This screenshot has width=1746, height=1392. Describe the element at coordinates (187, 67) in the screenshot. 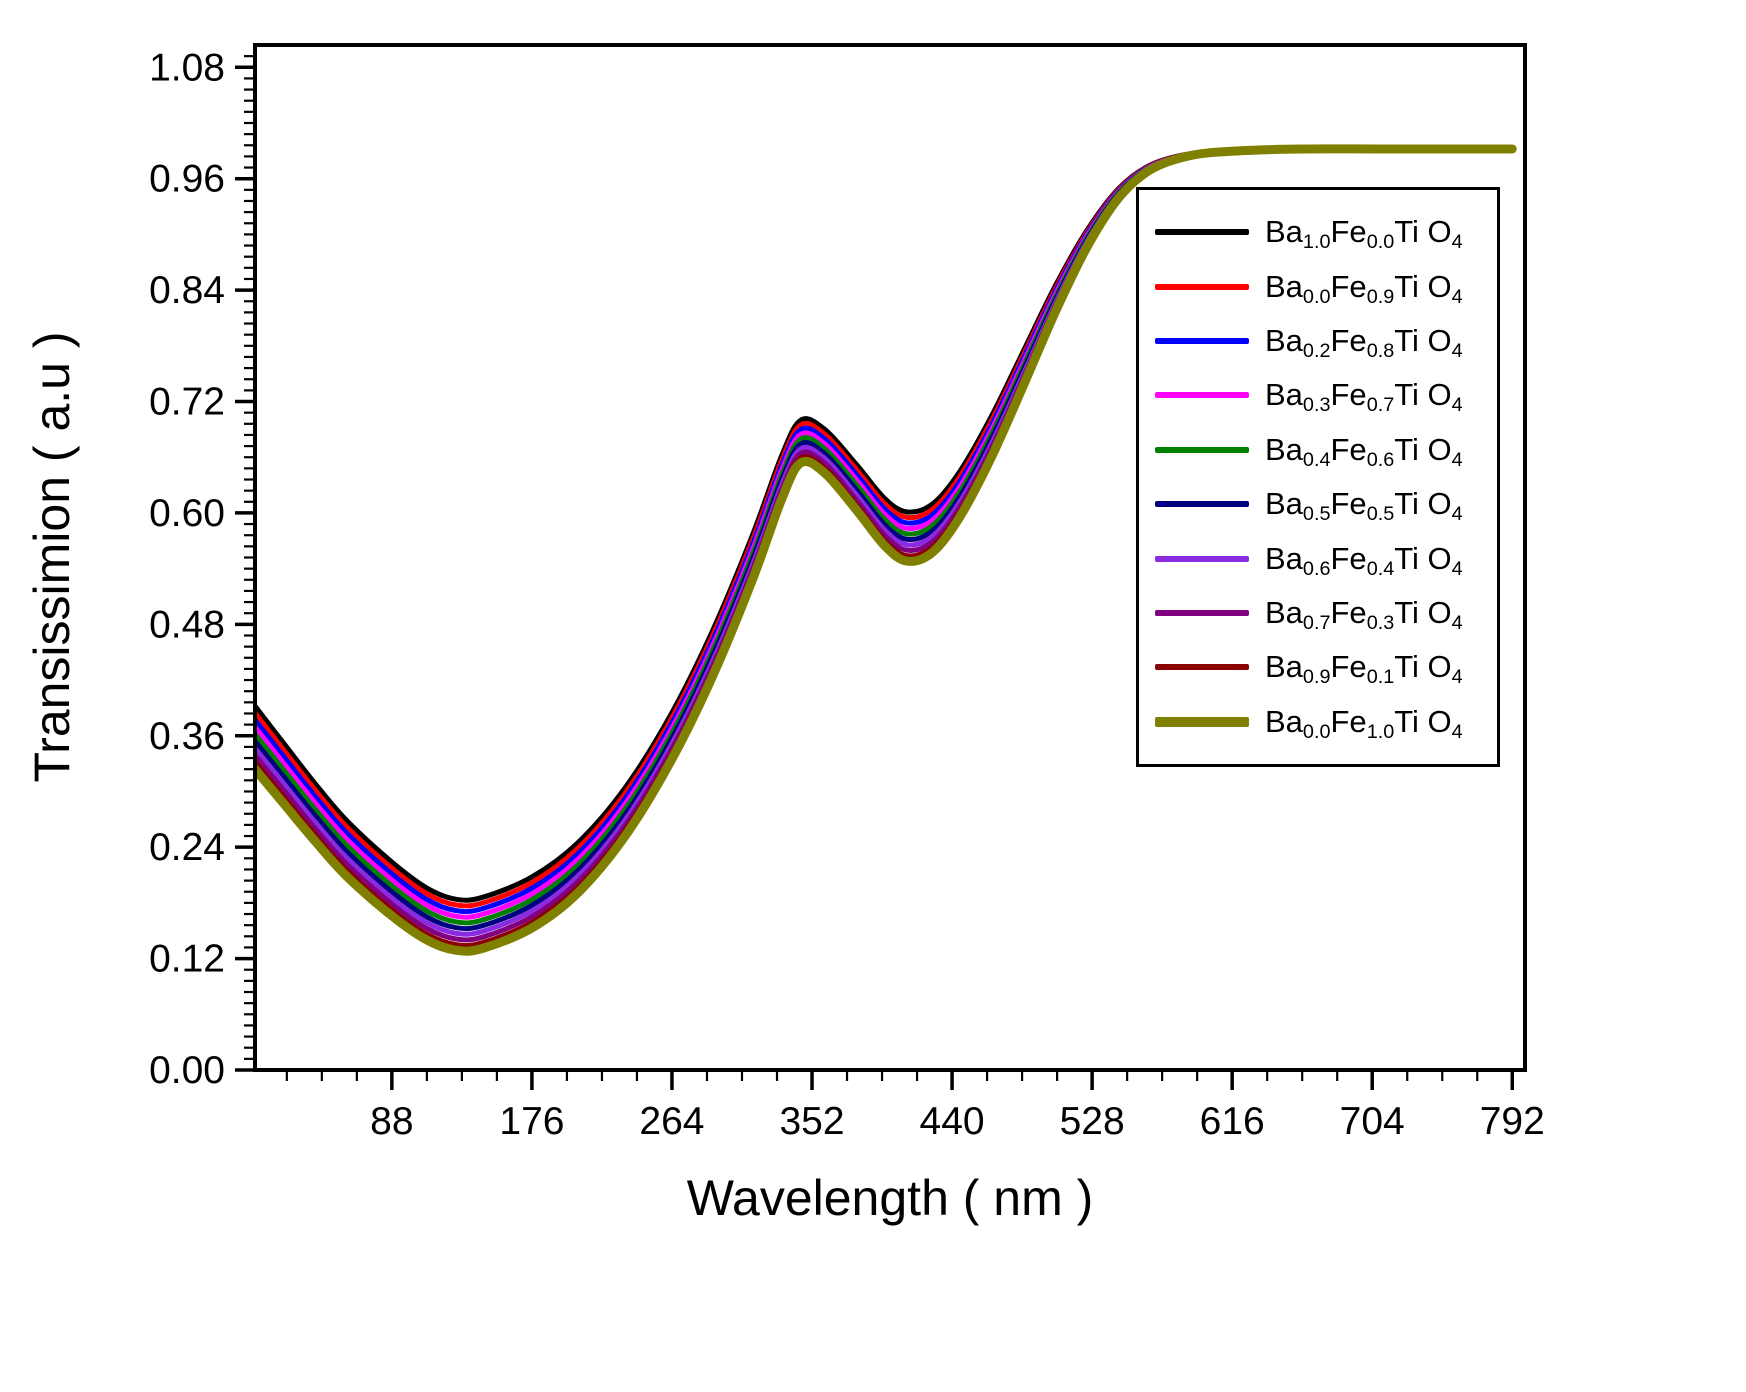

I see `y-tick-label: 1.08` at that location.